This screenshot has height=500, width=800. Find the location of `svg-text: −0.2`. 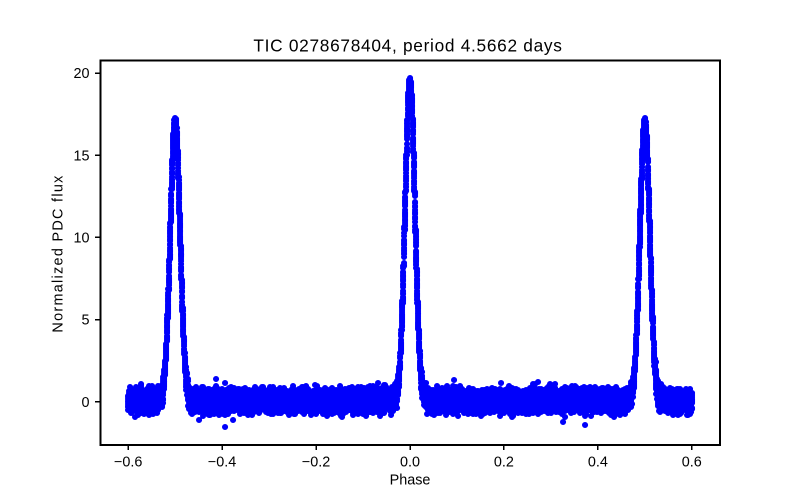

svg-text: −0.2 is located at coordinates (316, 462).